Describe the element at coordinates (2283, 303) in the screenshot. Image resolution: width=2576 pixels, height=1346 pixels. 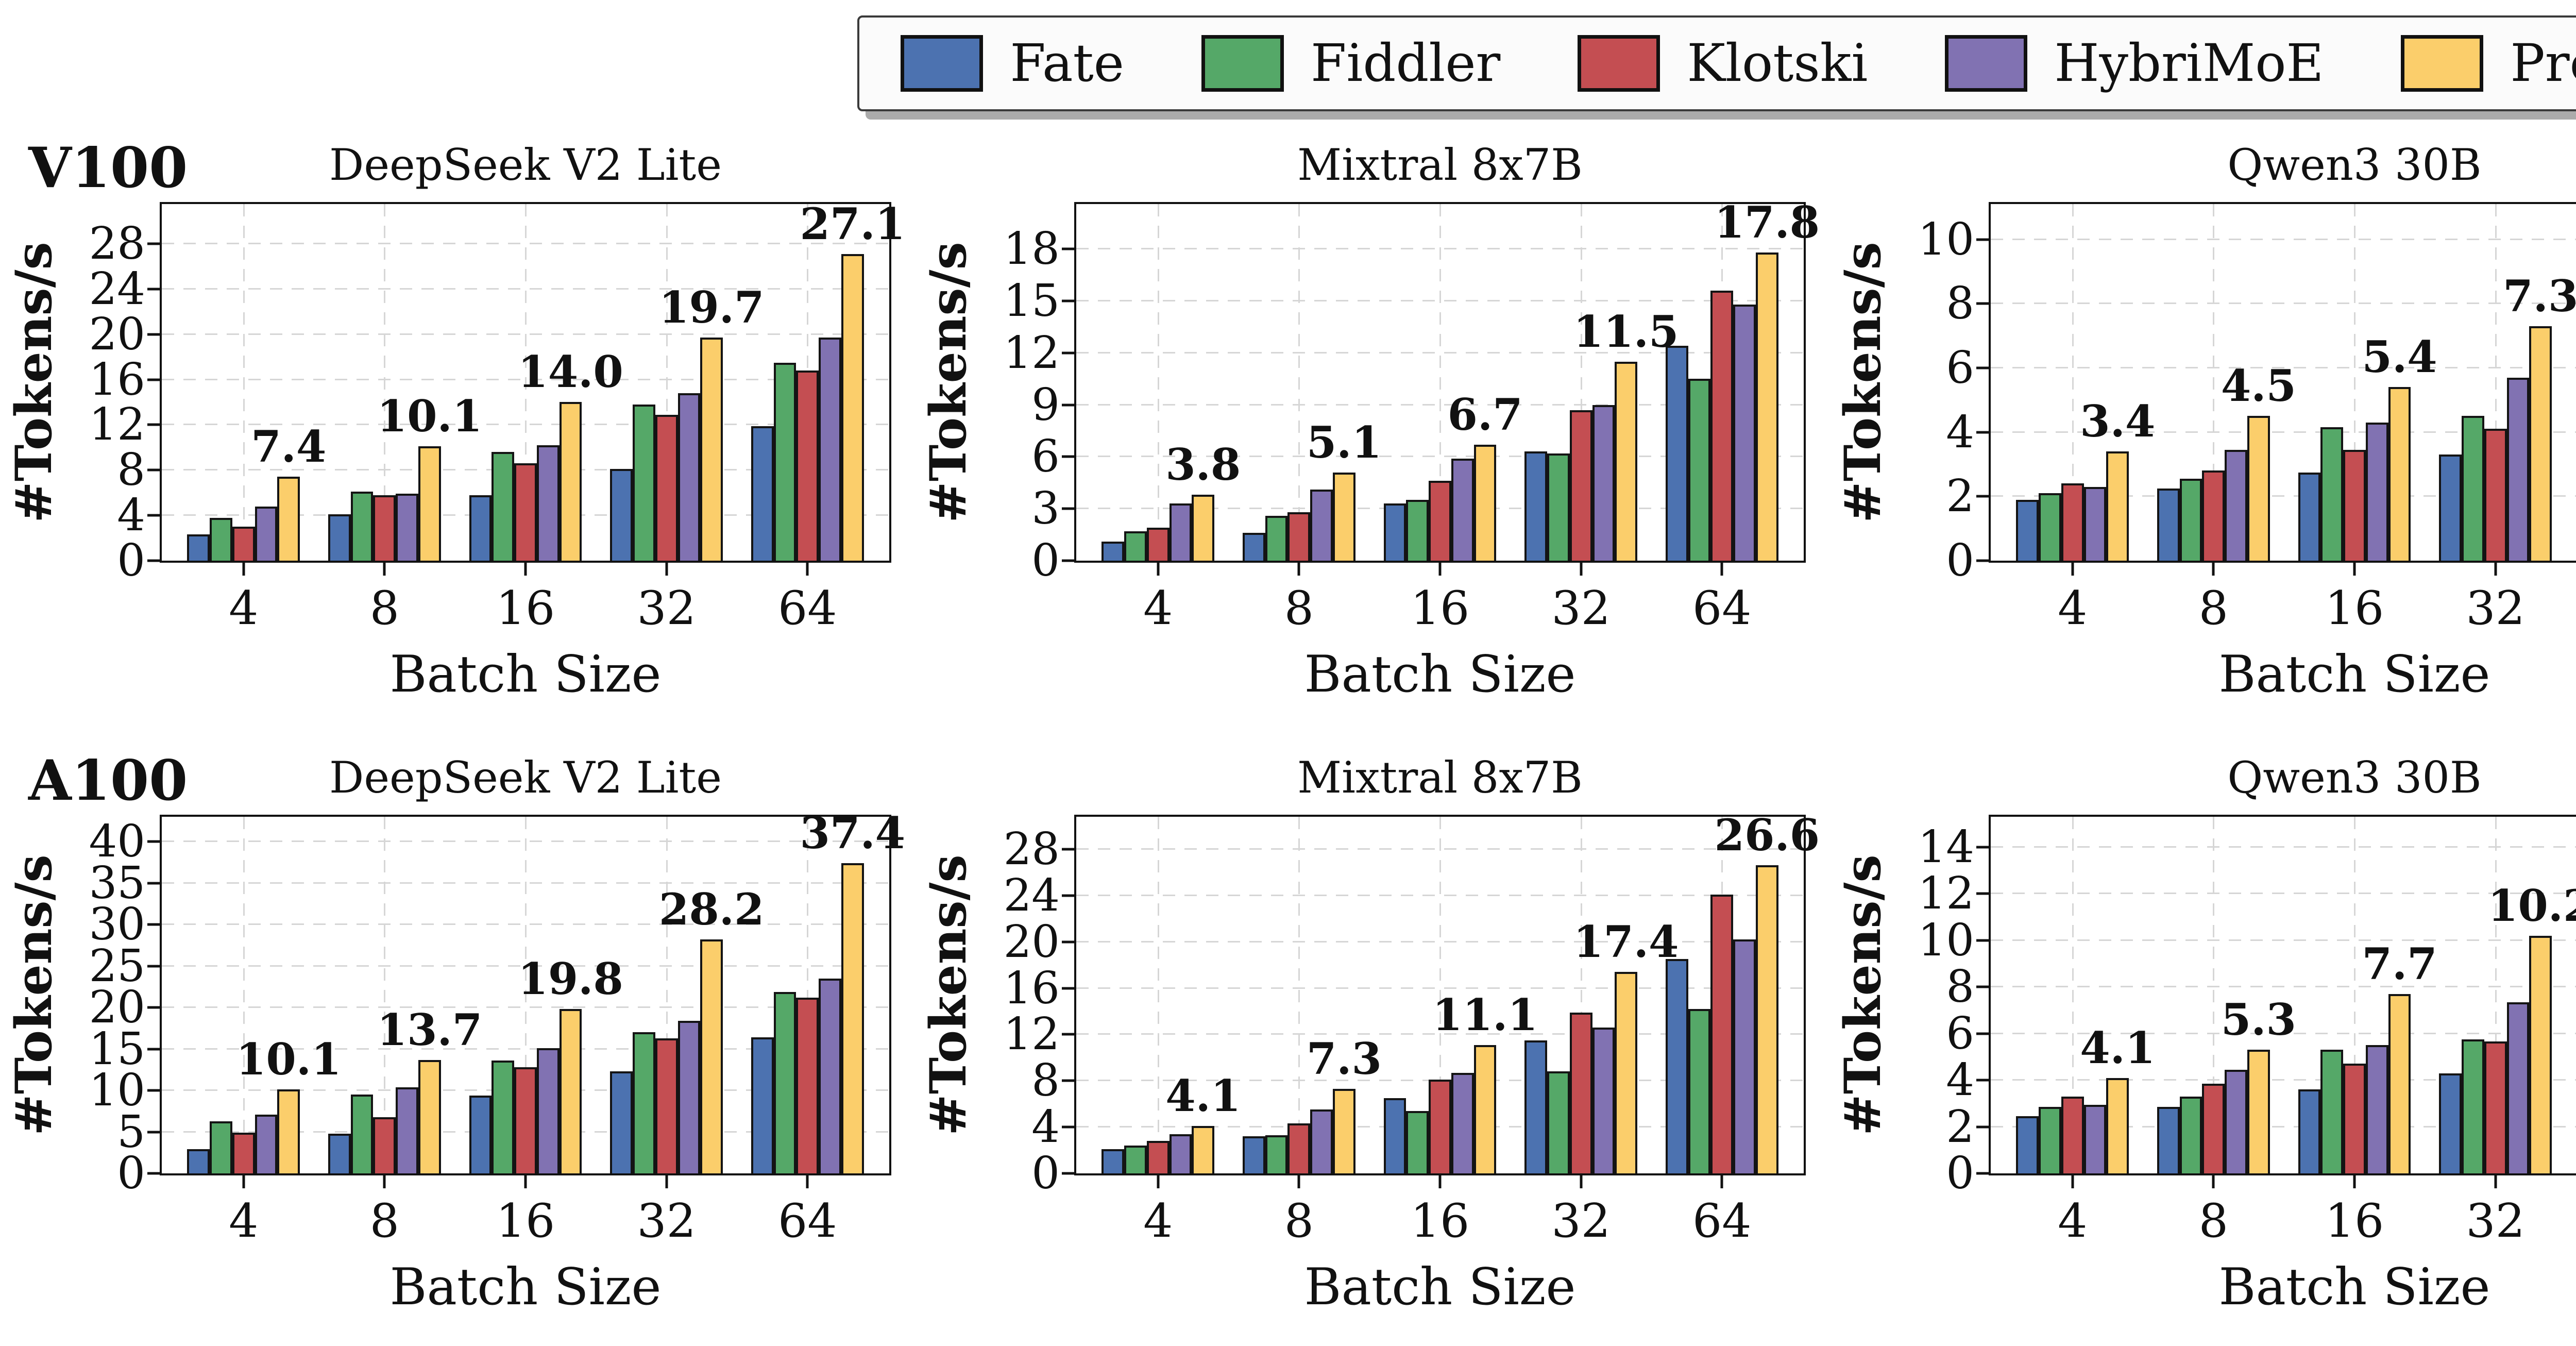
I see `h-gridline` at that location.